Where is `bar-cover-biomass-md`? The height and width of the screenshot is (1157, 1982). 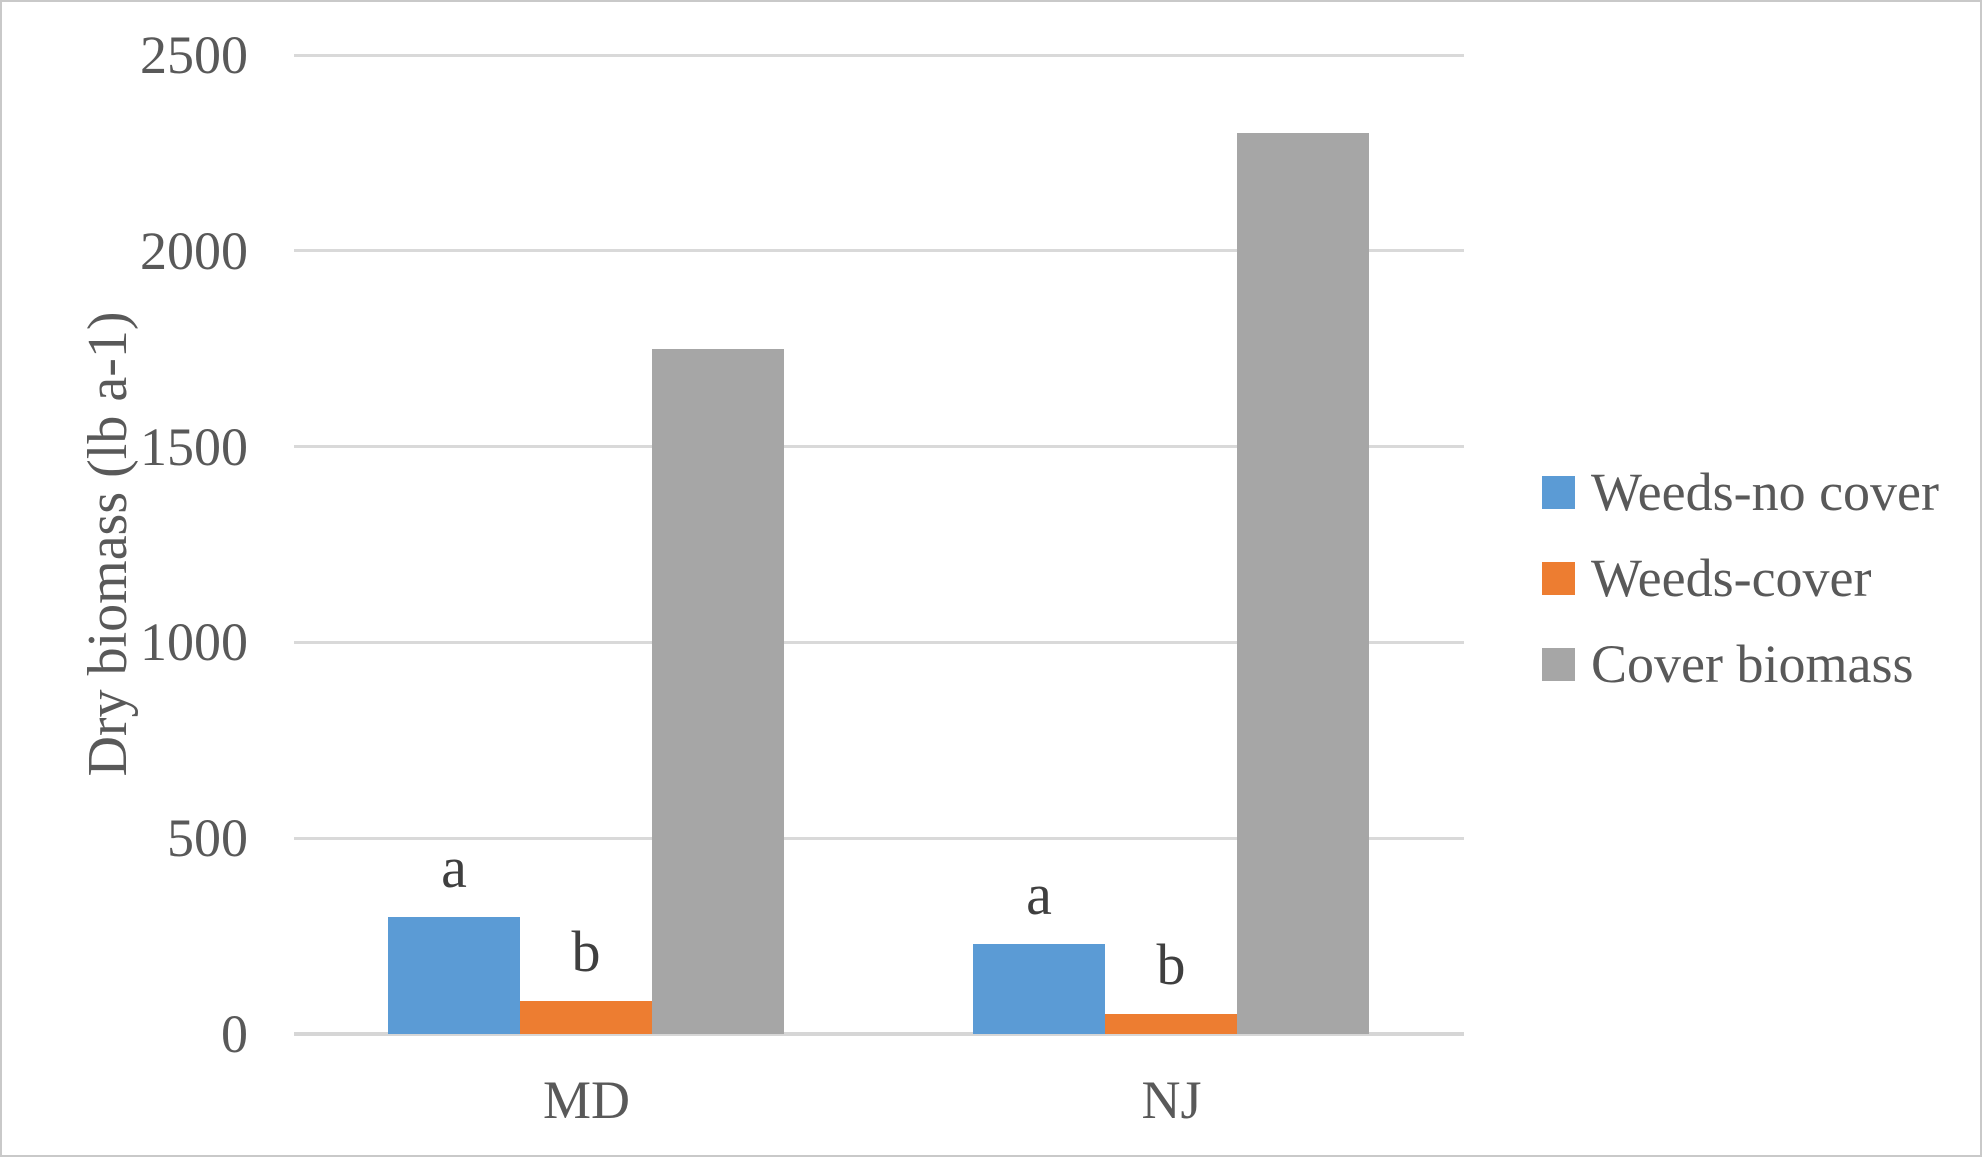
bar-cover-biomass-md is located at coordinates (718, 691).